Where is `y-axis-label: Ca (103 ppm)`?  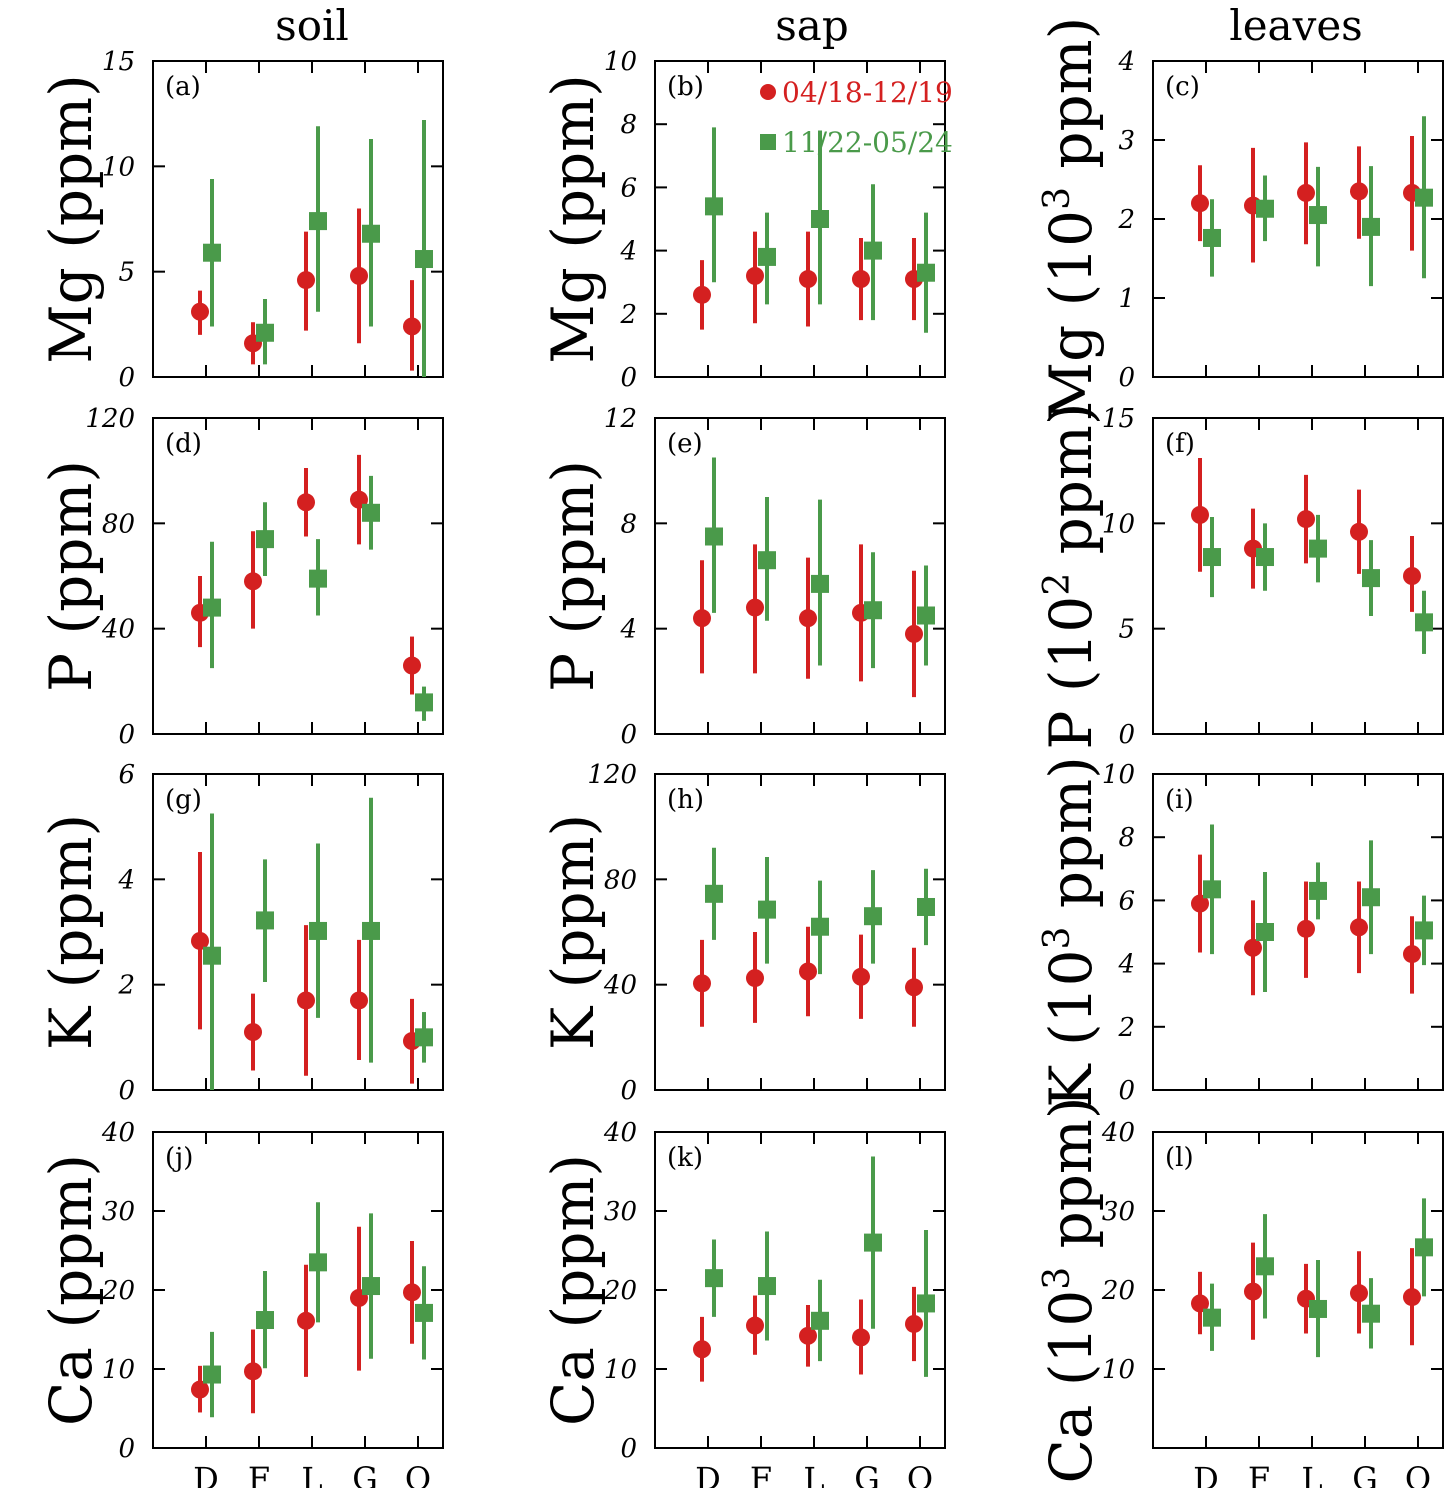
y-axis-label: Ca (103 ppm) is located at coordinates (1071, 1289).